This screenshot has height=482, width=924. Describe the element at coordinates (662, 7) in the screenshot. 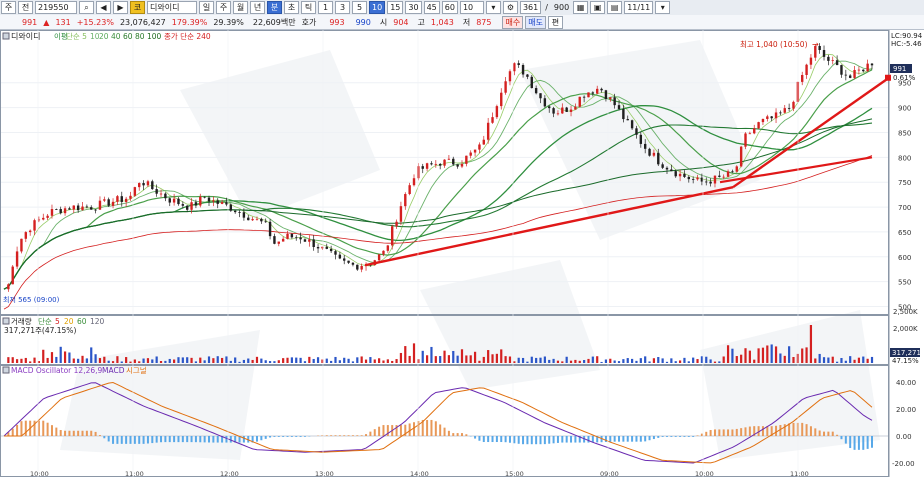

I see `date-picker-icon: ▾` at that location.